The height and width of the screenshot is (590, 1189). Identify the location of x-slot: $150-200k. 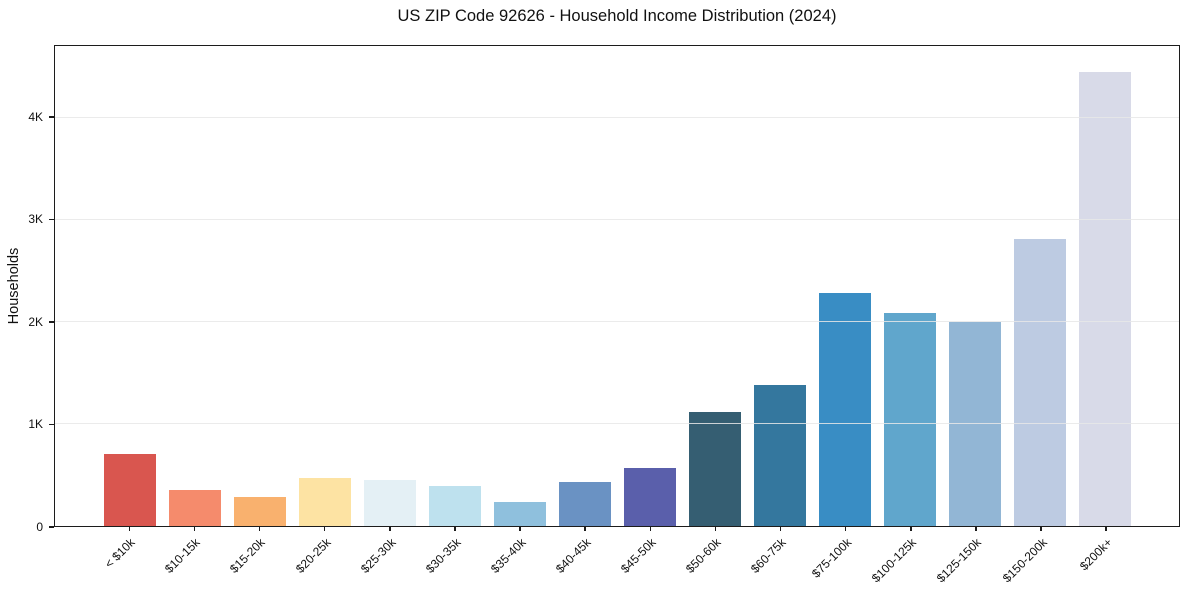
(1036, 558).